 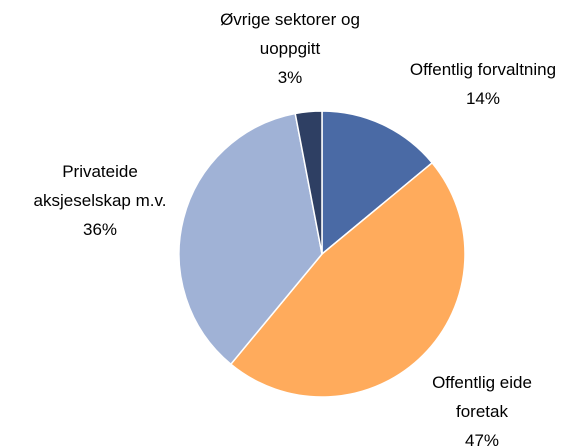 What do you see at coordinates (482, 397) in the screenshot?
I see `category-name: Offentlig eide foretak` at bounding box center [482, 397].